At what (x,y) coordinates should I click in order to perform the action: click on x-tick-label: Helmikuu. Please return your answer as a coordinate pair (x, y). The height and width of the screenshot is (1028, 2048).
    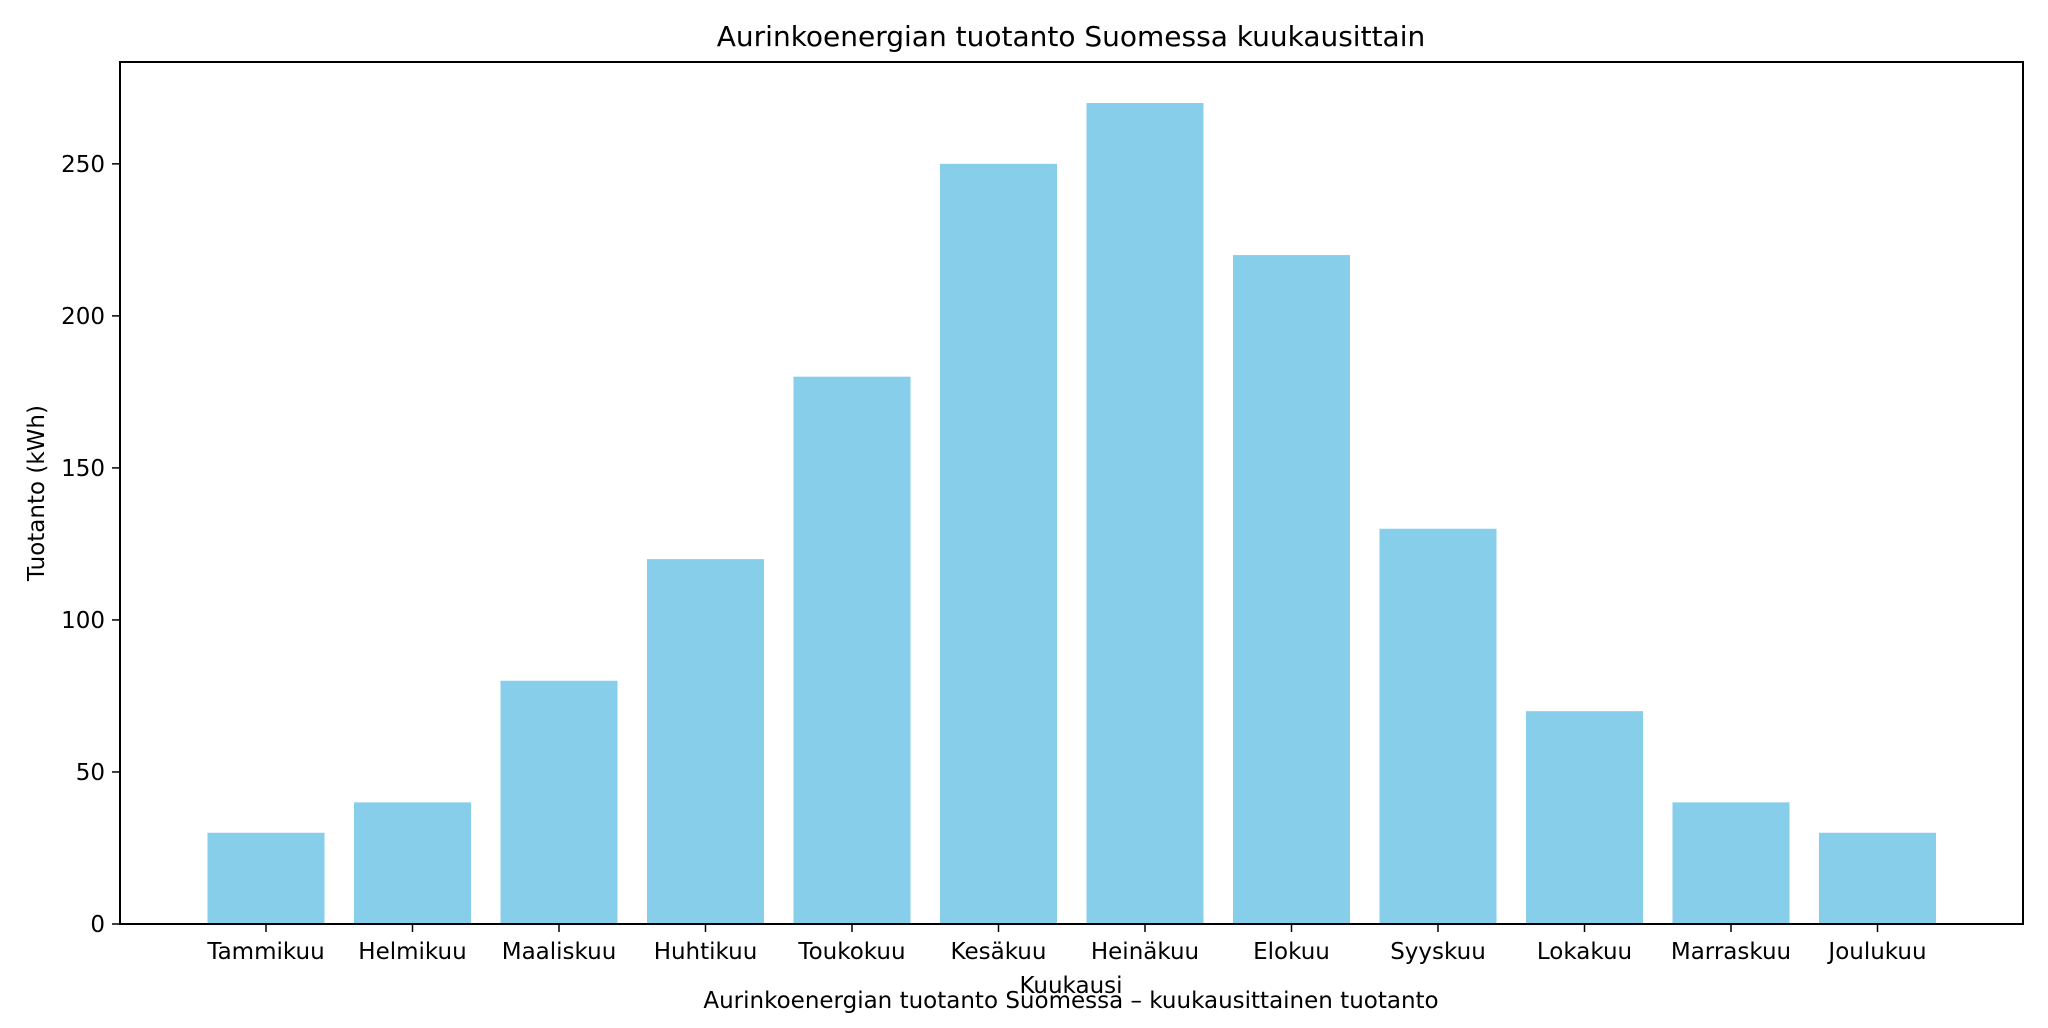
    Looking at the image, I should click on (412, 952).